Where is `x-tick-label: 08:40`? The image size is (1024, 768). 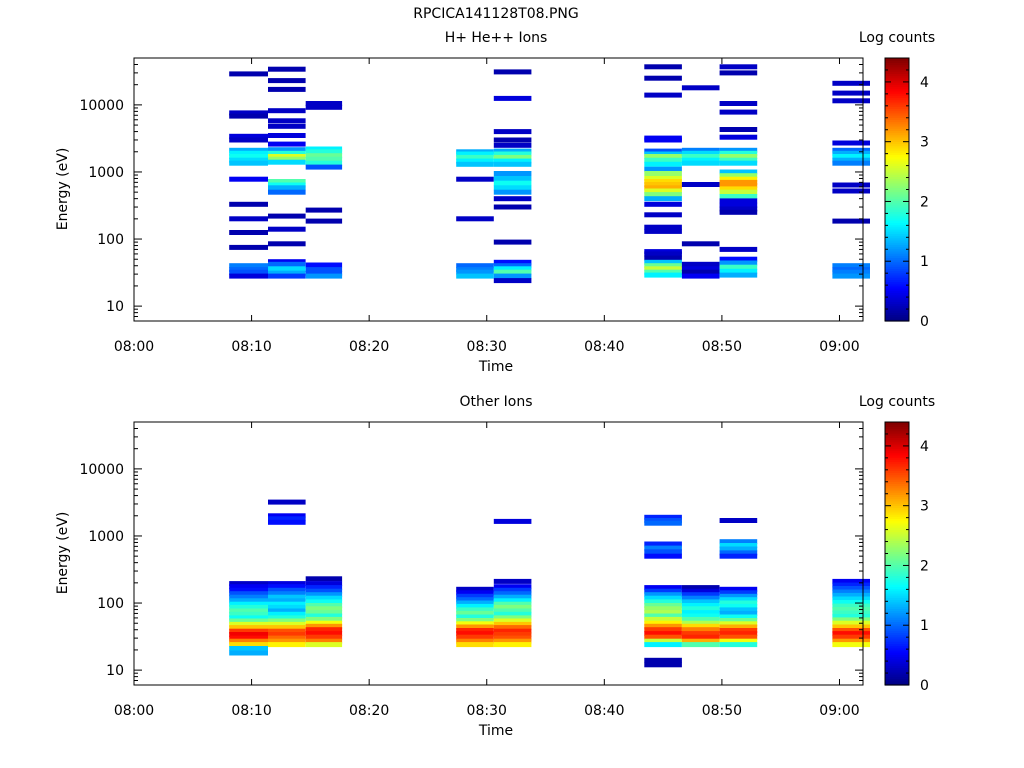 x-tick-label: 08:40 is located at coordinates (604, 347).